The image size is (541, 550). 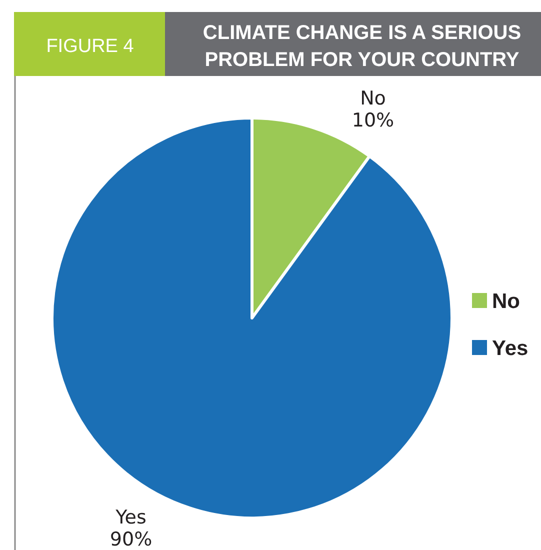 I want to click on legend-label: Yes, so click(x=510, y=348).